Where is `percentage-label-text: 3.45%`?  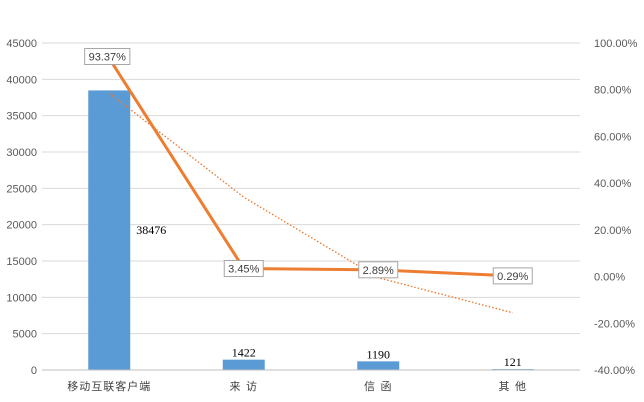 percentage-label-text: 3.45% is located at coordinates (243, 270).